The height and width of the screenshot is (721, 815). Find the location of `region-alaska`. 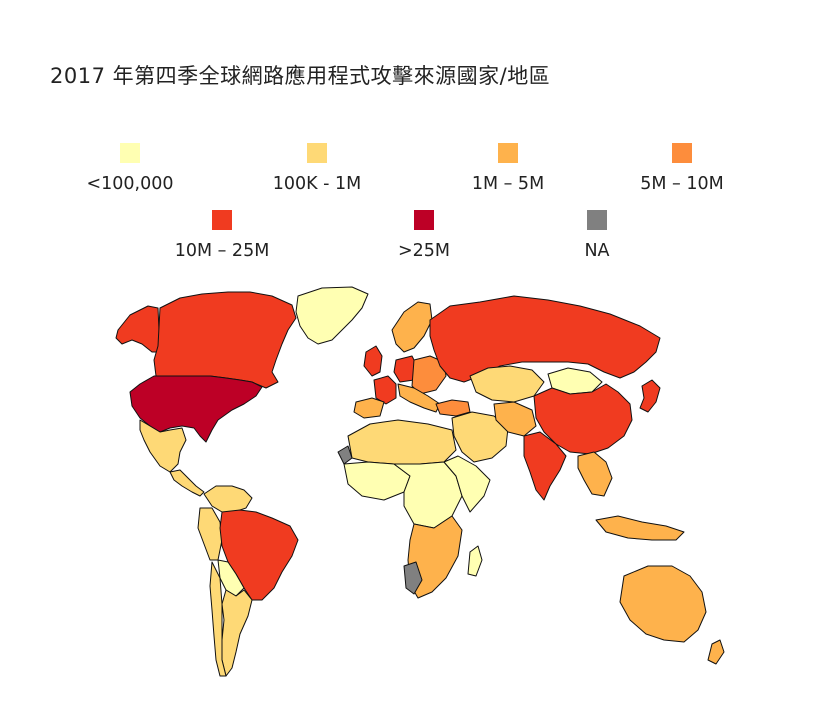

region-alaska is located at coordinates (138, 329).